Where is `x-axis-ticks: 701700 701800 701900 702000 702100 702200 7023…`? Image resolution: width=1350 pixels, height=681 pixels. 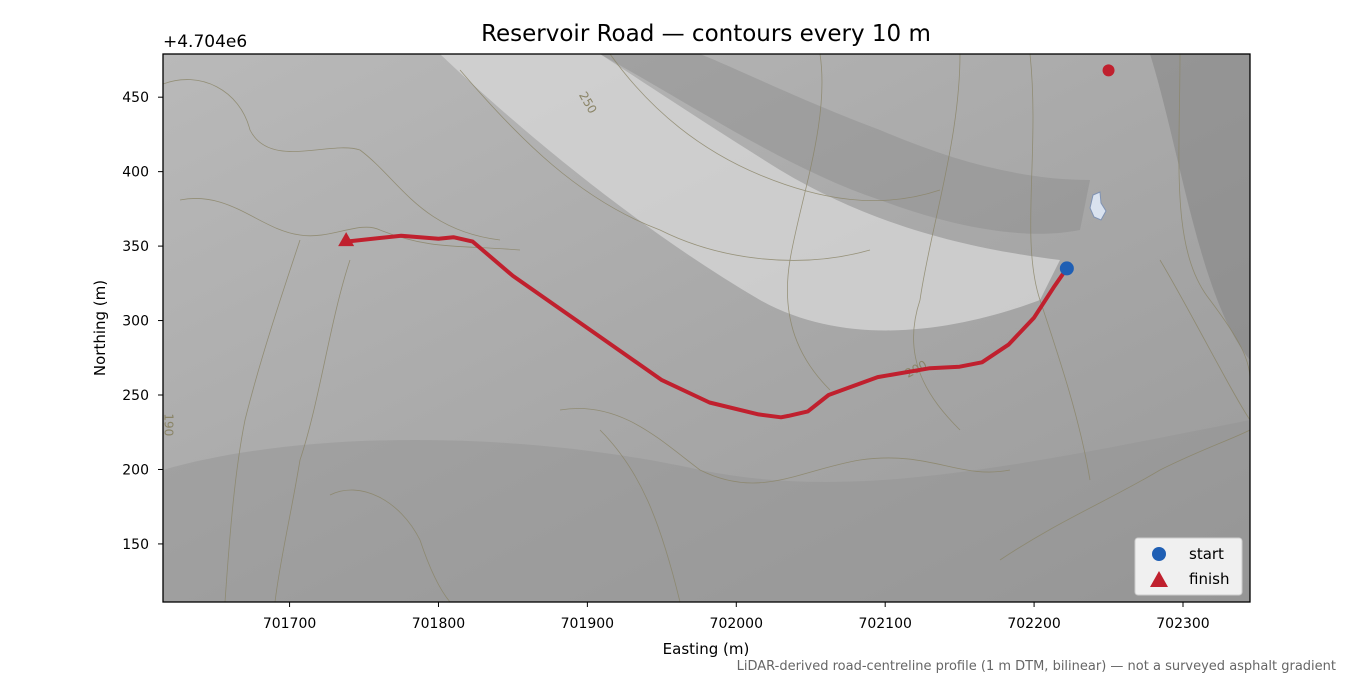 x-axis-ticks: 701700 701800 701900 702000 702100 702200 7023… is located at coordinates (736, 617).